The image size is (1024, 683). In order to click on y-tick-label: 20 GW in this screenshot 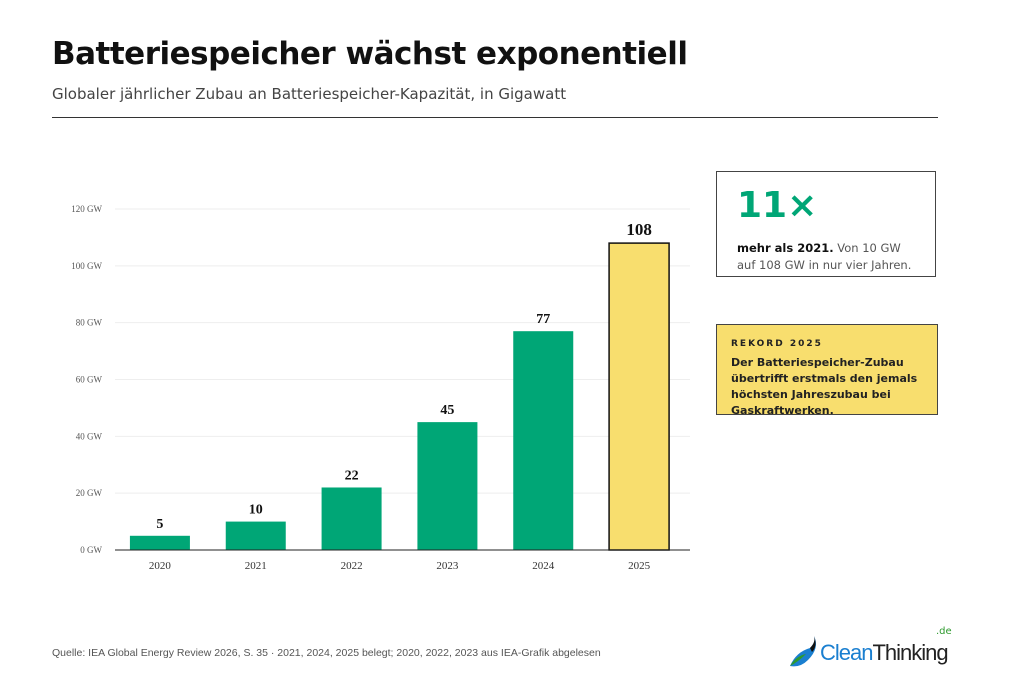, I will do `click(89, 493)`.